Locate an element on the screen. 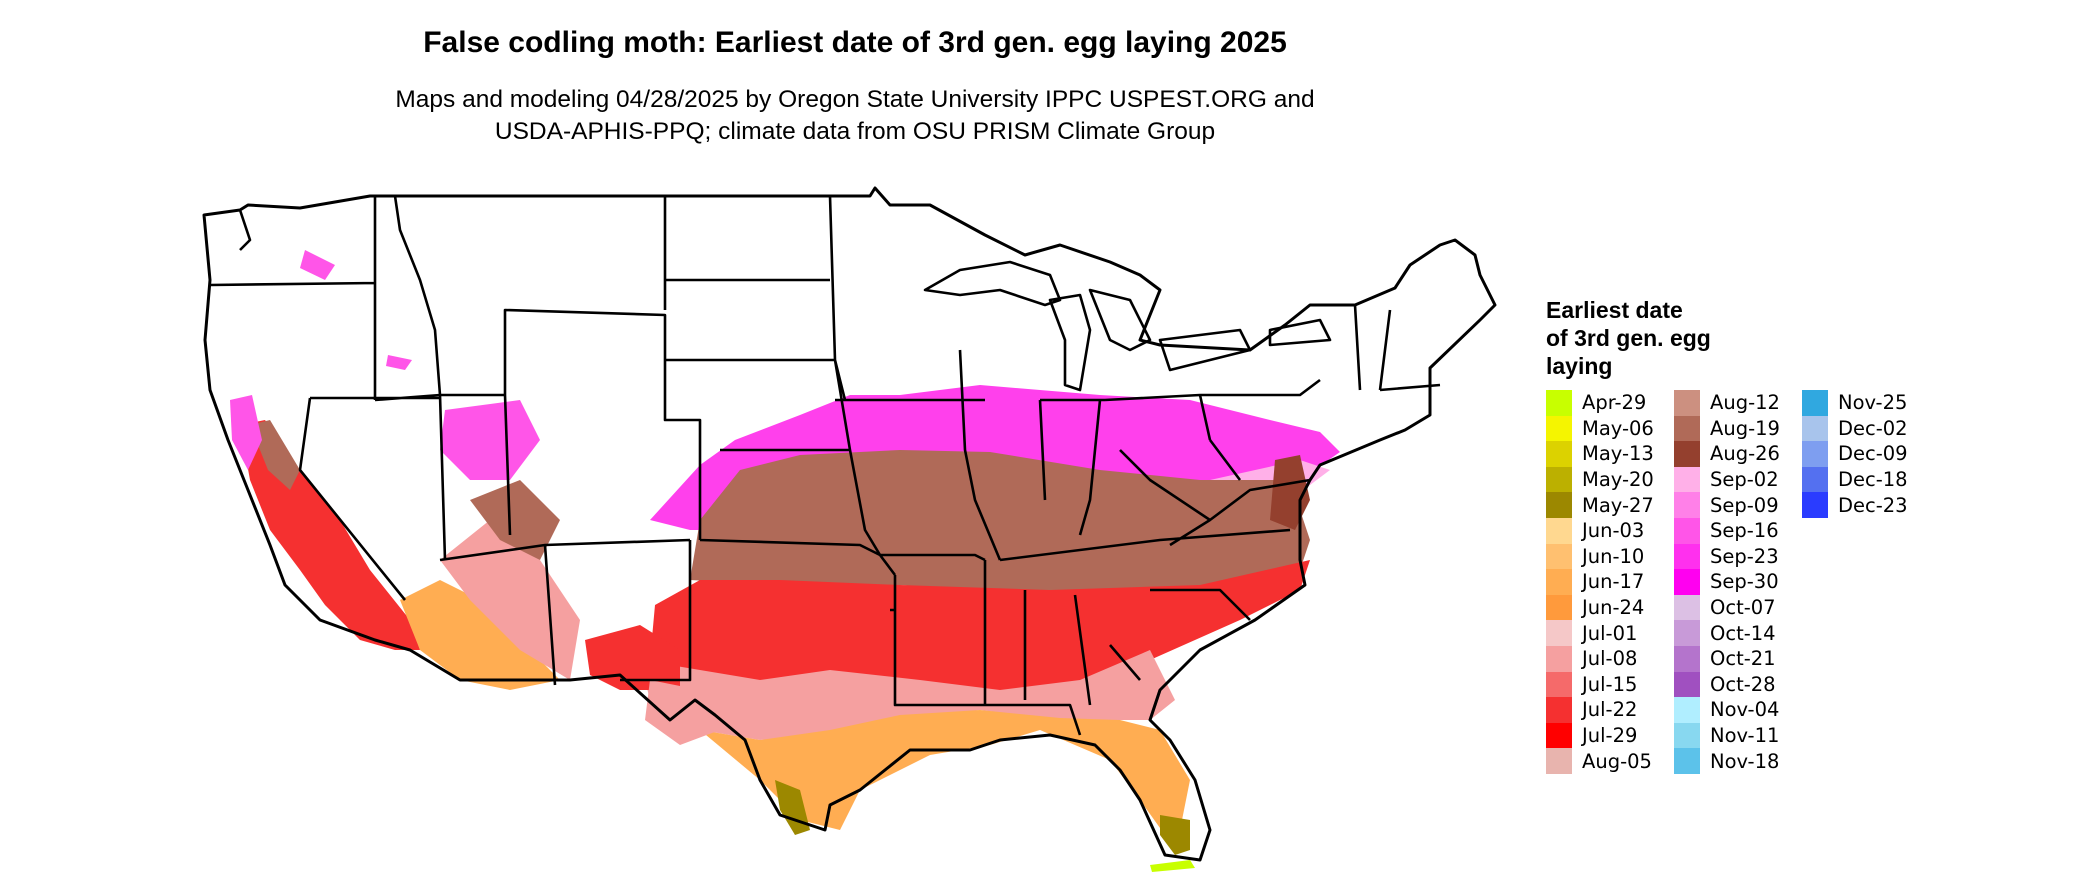  legend-item: Sep-16 is located at coordinates (1732, 530).